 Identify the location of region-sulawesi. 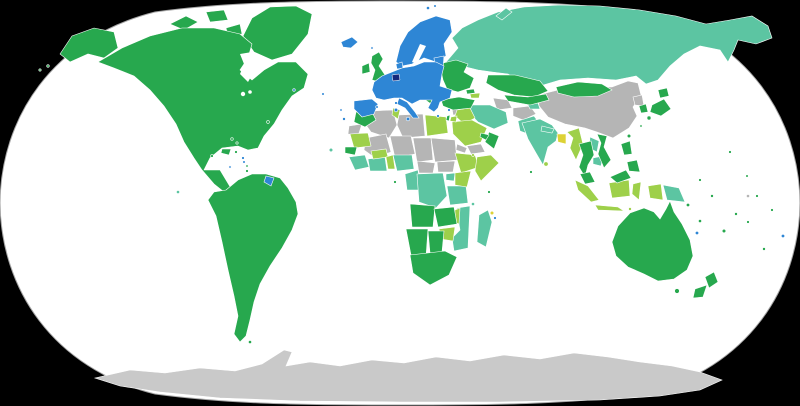
(636, 191).